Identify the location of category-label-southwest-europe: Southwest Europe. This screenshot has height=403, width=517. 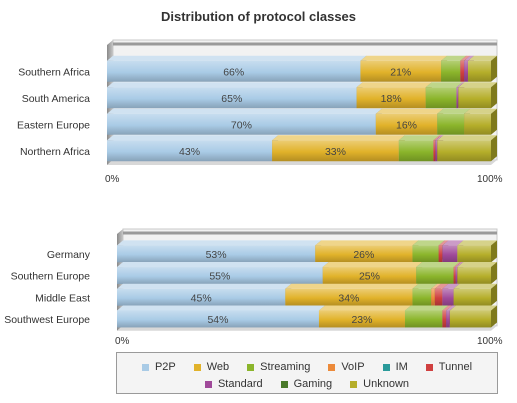
(47, 320).